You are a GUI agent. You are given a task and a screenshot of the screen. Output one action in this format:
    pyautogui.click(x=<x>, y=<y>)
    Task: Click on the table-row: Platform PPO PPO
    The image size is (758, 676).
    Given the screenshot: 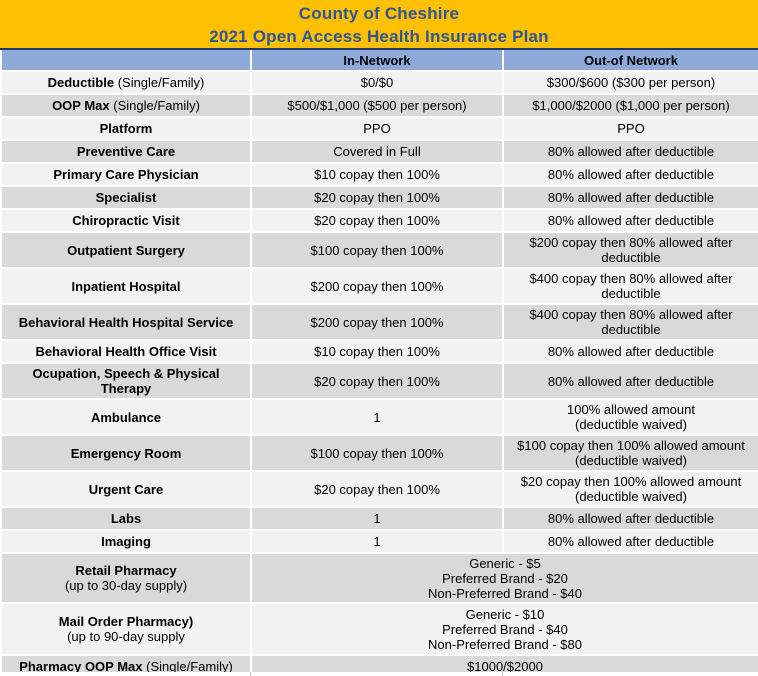 What is the action you would take?
    pyautogui.click(x=379, y=128)
    